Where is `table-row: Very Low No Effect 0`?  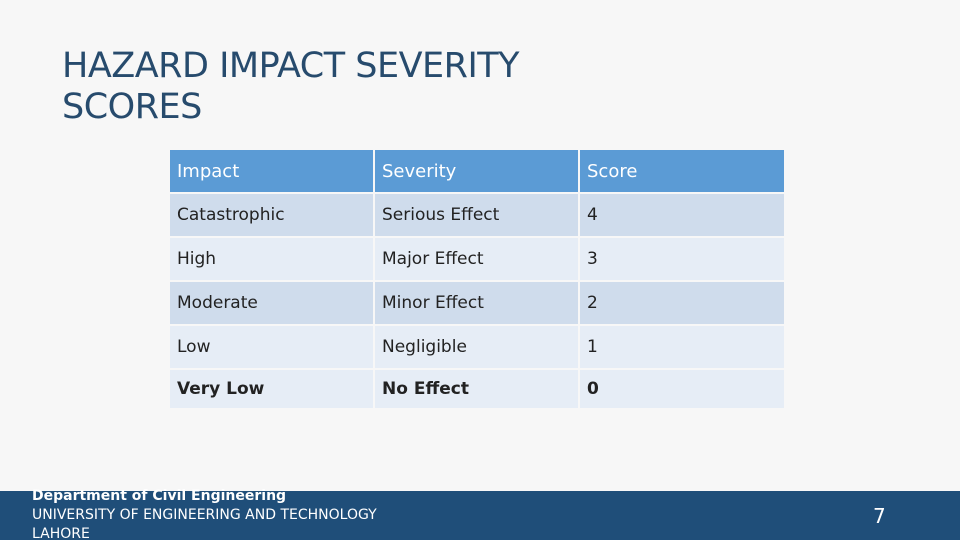
table-row: Very Low No Effect 0 is located at coordinates (477, 389).